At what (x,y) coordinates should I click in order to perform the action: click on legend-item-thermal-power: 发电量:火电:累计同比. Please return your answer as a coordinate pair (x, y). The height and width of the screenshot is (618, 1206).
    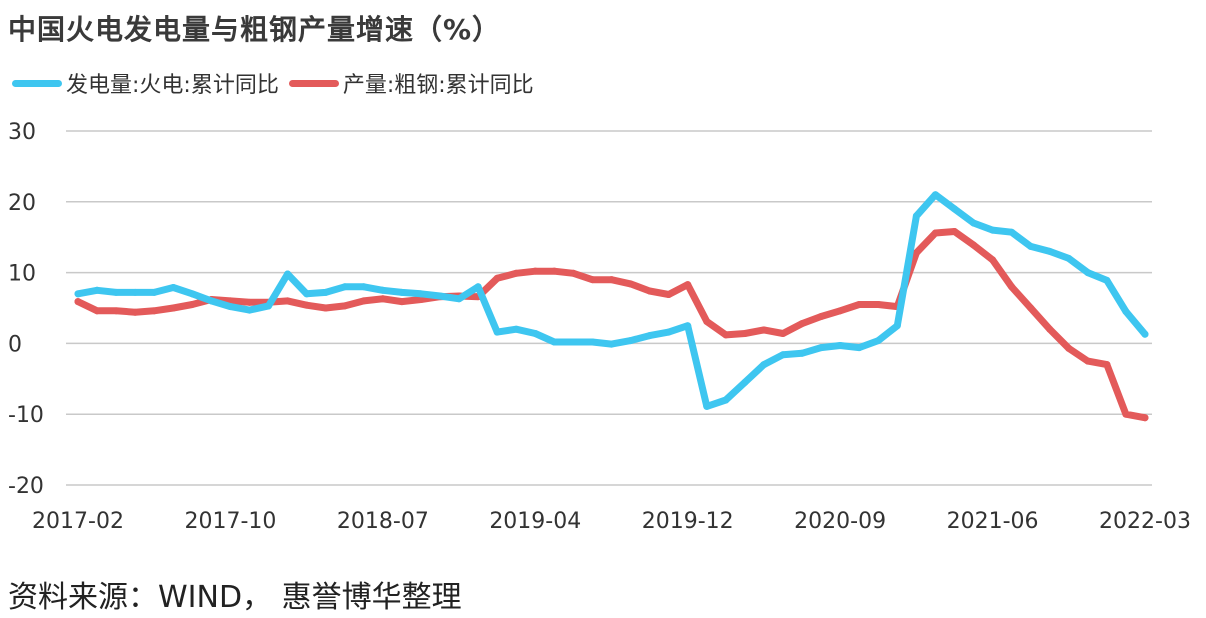
    Looking at the image, I should click on (145, 83).